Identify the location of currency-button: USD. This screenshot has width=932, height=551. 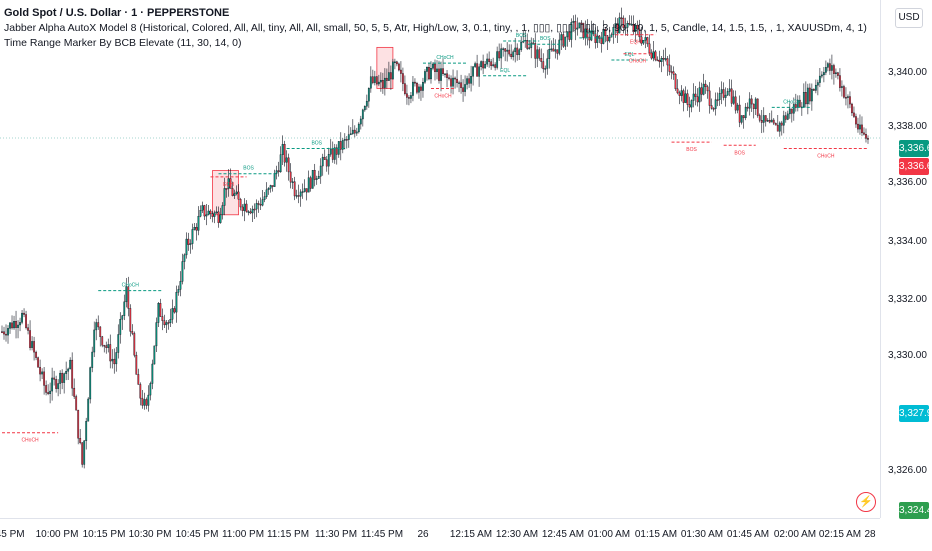
(909, 18).